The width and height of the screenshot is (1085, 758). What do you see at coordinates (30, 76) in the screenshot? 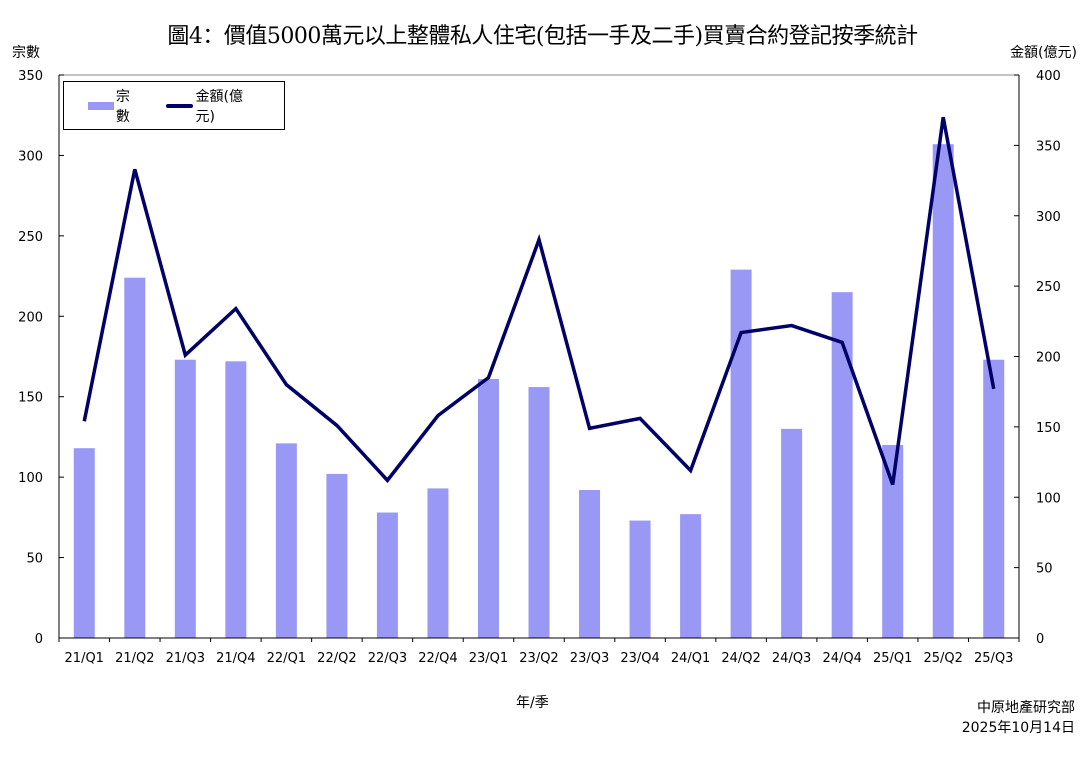
I see `left-tick-label: 350` at bounding box center [30, 76].